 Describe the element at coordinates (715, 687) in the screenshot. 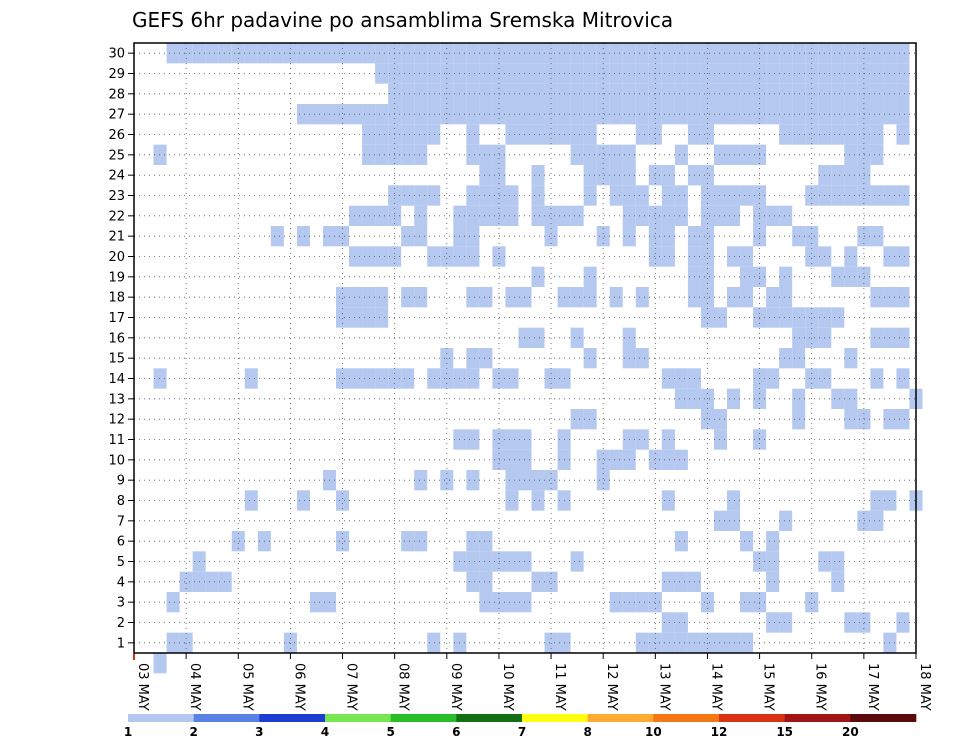

I see `x-tick-label: 14 MAY` at that location.